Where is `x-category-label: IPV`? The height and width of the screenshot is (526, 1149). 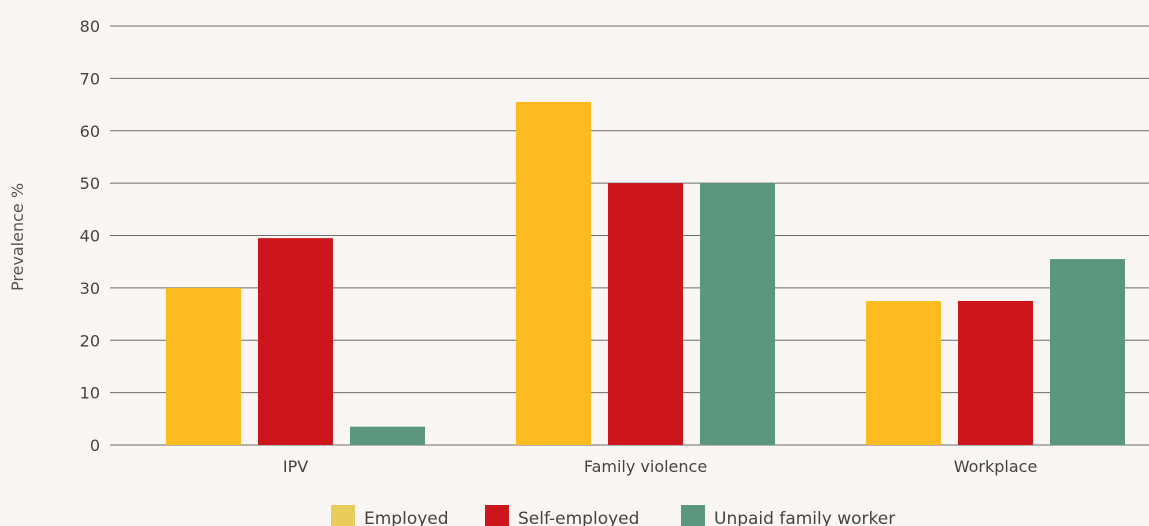 x-category-label: IPV is located at coordinates (295, 466).